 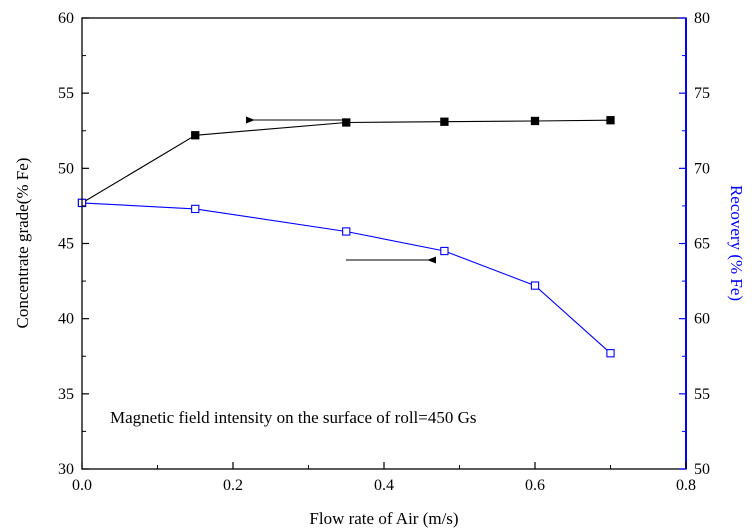 What do you see at coordinates (66, 244) in the screenshot?
I see `y-left-tick-label: 45` at bounding box center [66, 244].